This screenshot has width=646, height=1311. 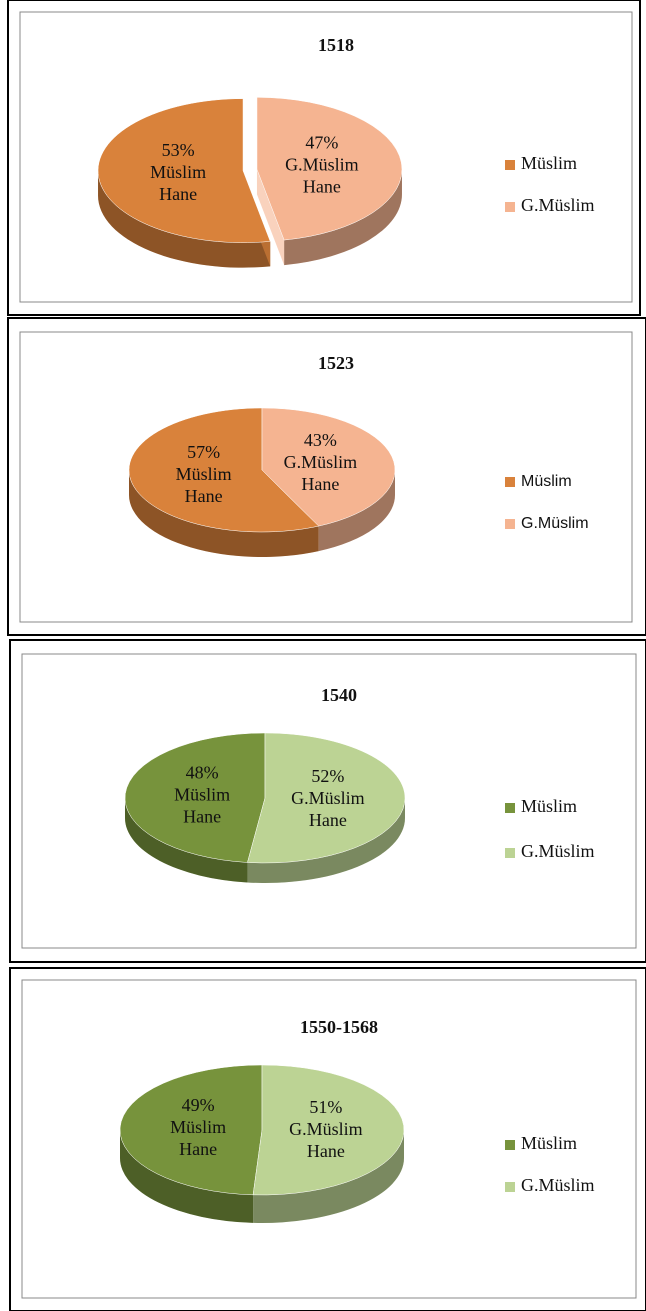 I want to click on chart-title: 1523, so click(x=336, y=363).